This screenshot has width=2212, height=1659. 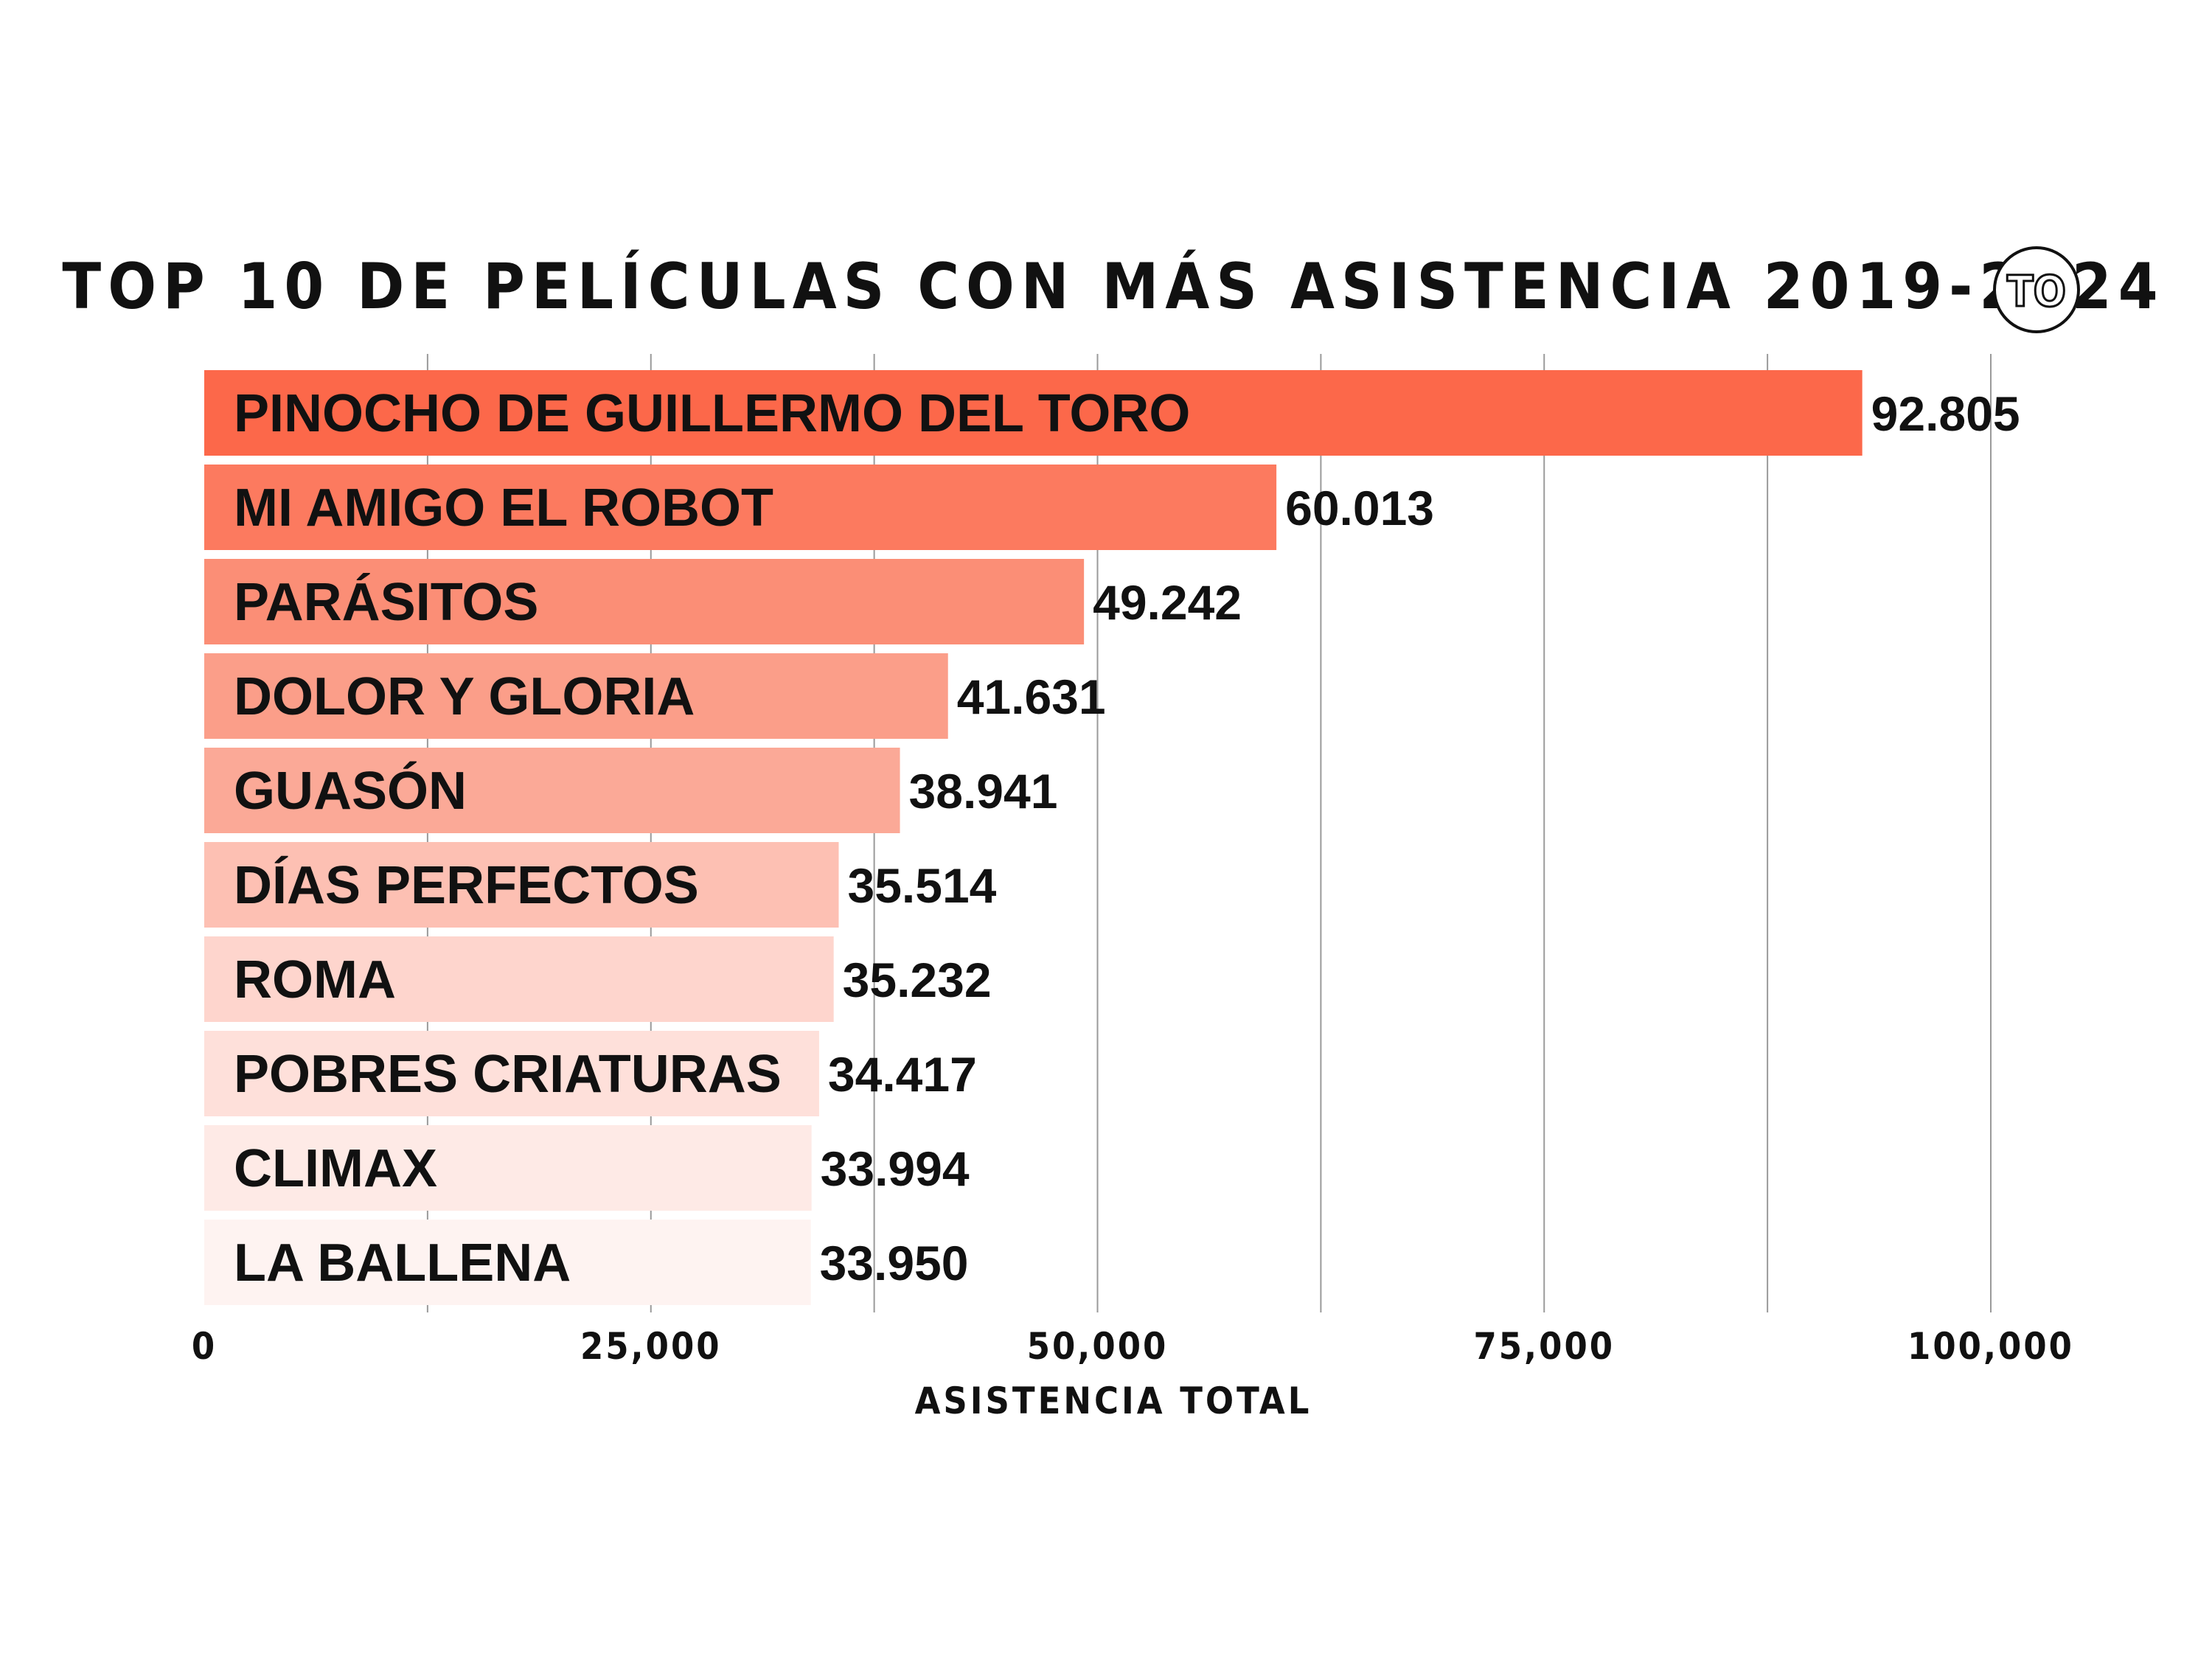 What do you see at coordinates (402, 1263) in the screenshot?
I see `bar-category-label: LA BALLENA` at bounding box center [402, 1263].